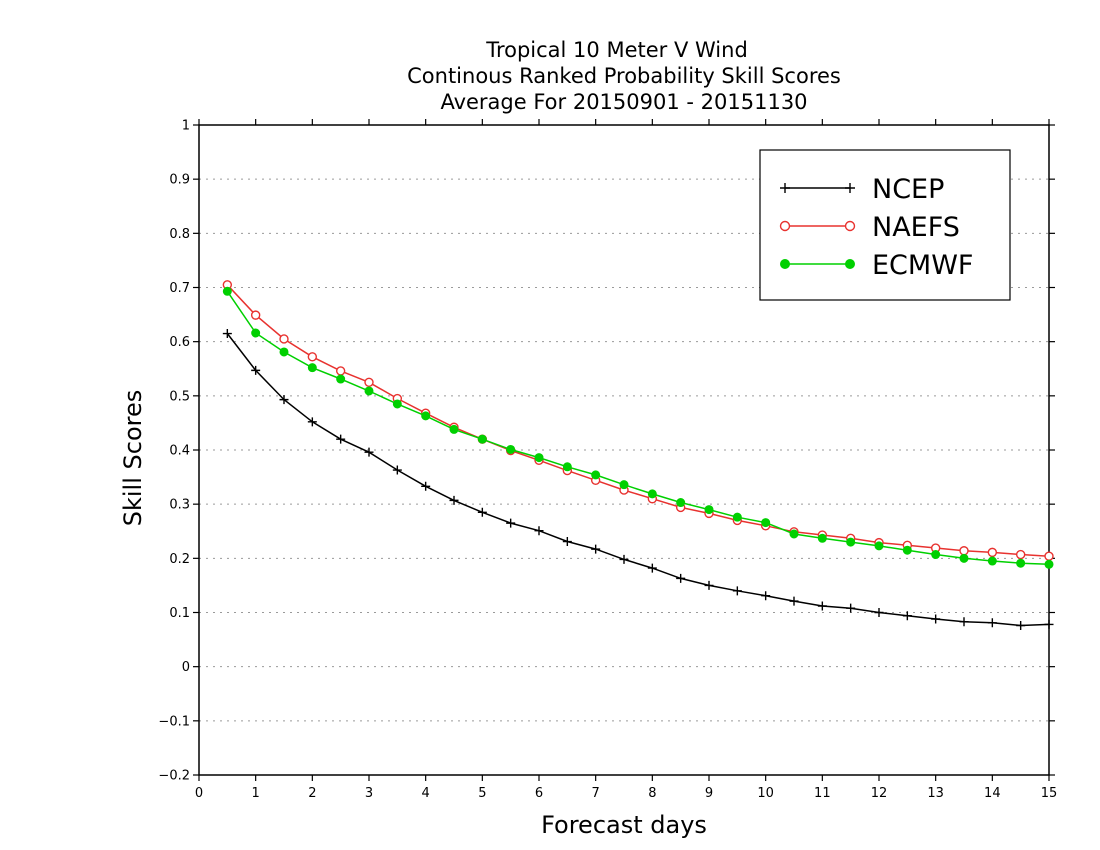 The width and height of the screenshot is (1100, 850). Describe the element at coordinates (369, 793) in the screenshot. I see `x-tick-label-3: 3` at that location.